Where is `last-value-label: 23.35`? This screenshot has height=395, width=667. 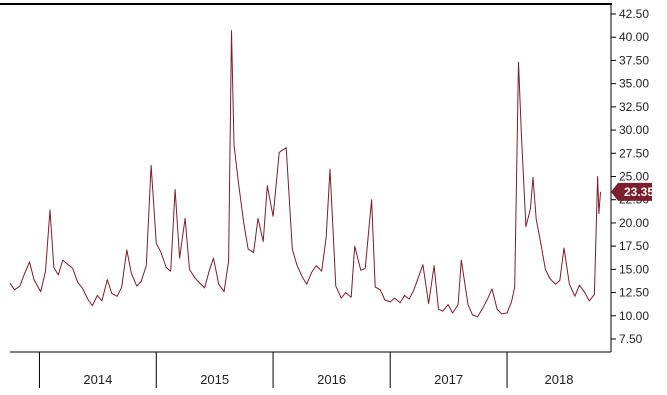
last-value-label: 23.35 is located at coordinates (639, 192).